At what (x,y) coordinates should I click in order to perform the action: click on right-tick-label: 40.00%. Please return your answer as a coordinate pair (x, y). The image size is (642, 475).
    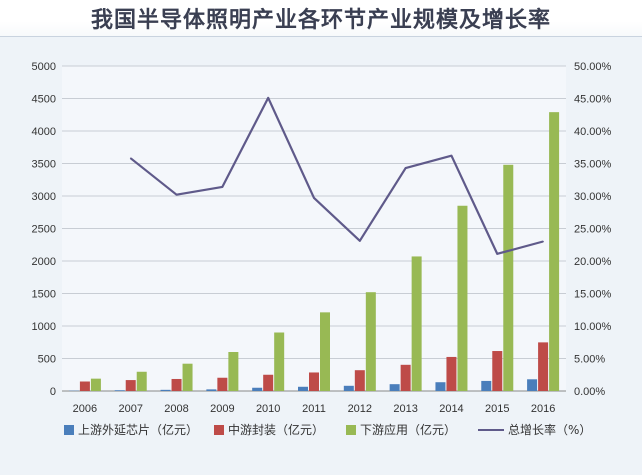
    Looking at the image, I should click on (593, 132).